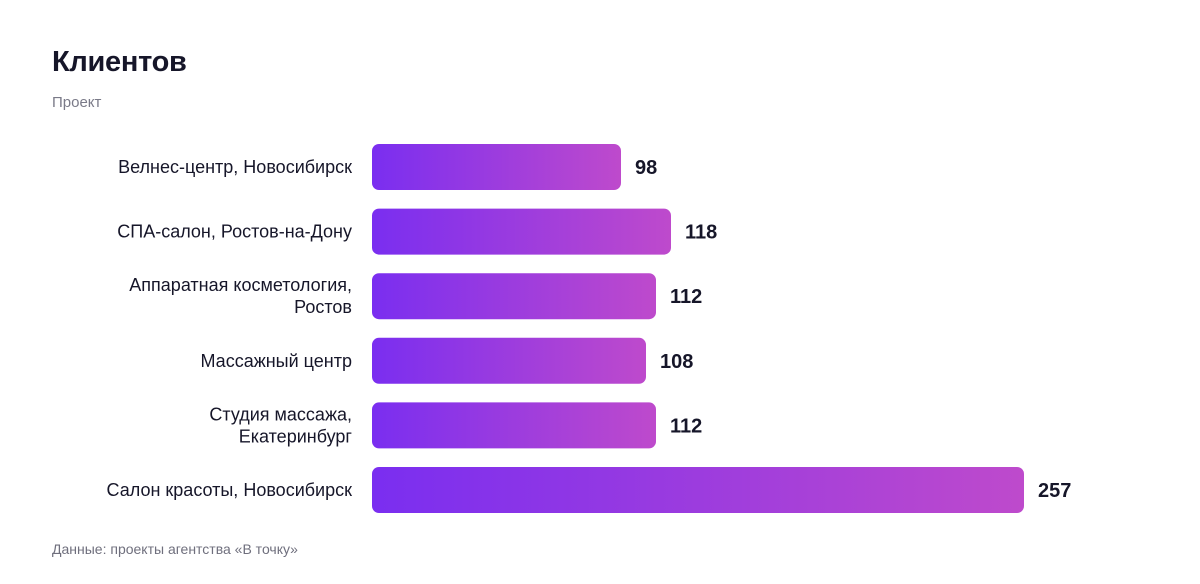  What do you see at coordinates (280, 425) in the screenshot?
I see `category-label: Студия массажа, Екатеринбург` at bounding box center [280, 425].